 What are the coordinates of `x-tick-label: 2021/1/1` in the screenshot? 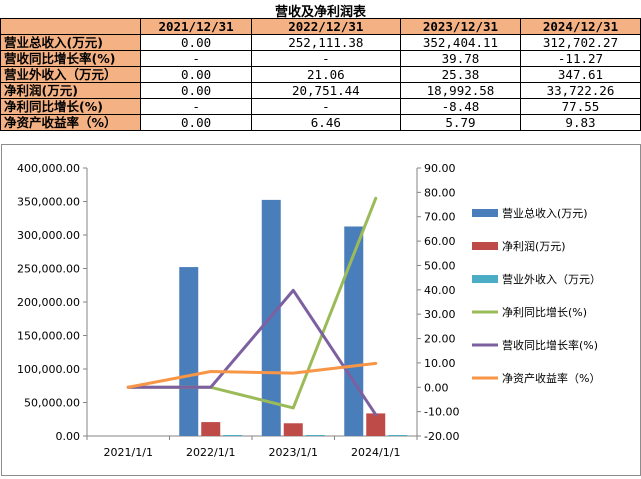 It's located at (128, 452).